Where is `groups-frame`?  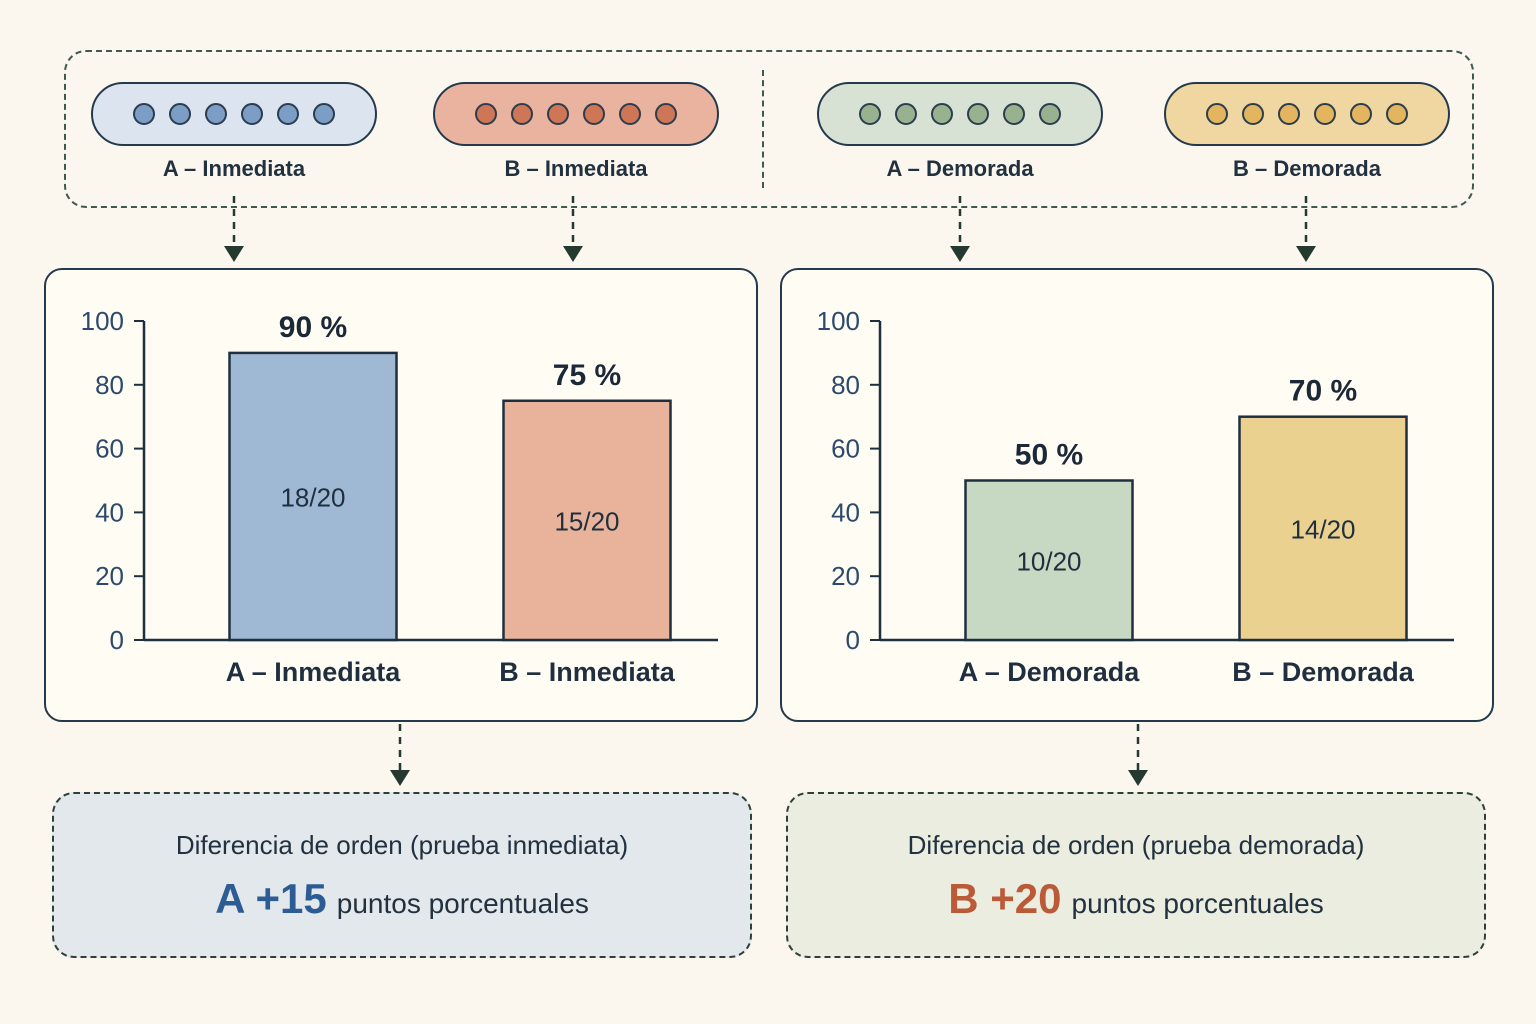 groups-frame is located at coordinates (769, 129).